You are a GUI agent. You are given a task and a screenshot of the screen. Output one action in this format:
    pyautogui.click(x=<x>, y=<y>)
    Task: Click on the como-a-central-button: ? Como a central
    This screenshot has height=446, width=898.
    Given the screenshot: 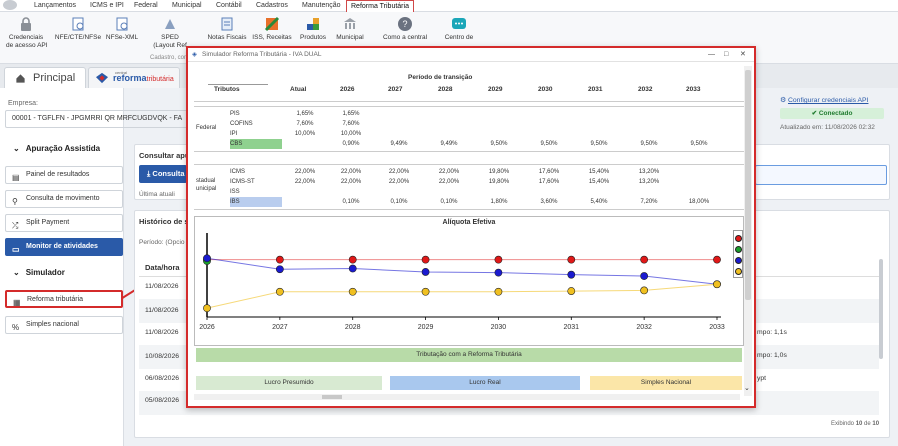 What is the action you would take?
    pyautogui.click(x=405, y=29)
    